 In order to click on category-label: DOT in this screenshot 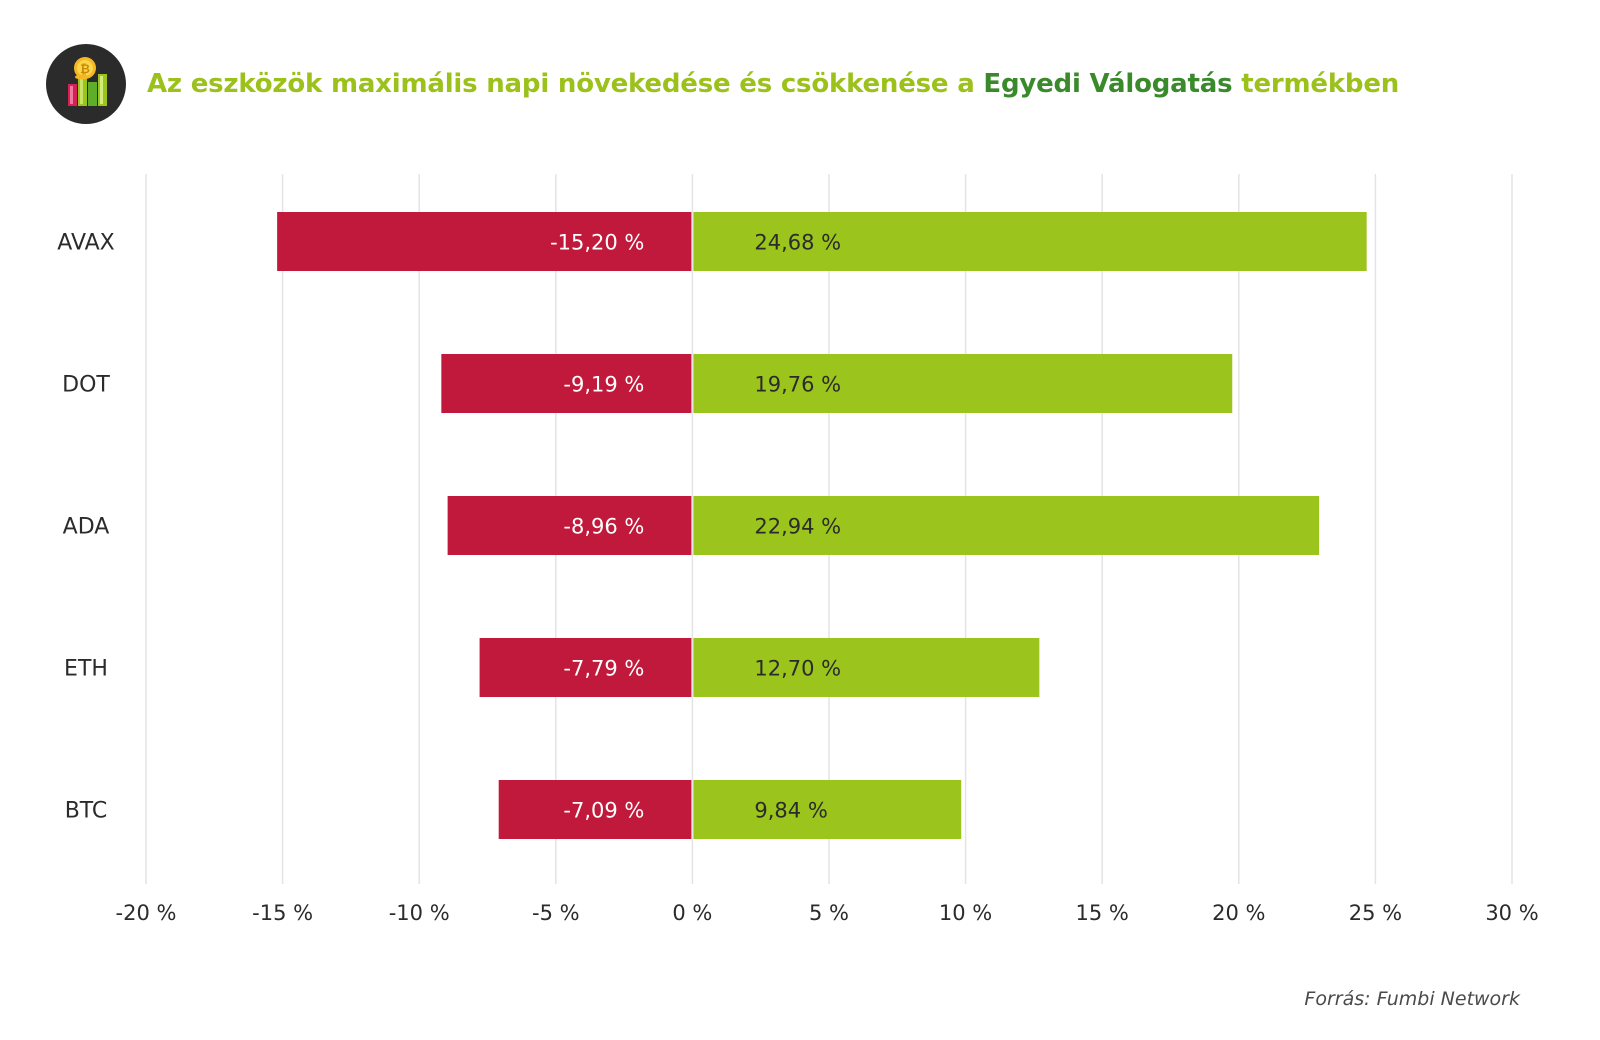, I will do `click(86, 385)`.